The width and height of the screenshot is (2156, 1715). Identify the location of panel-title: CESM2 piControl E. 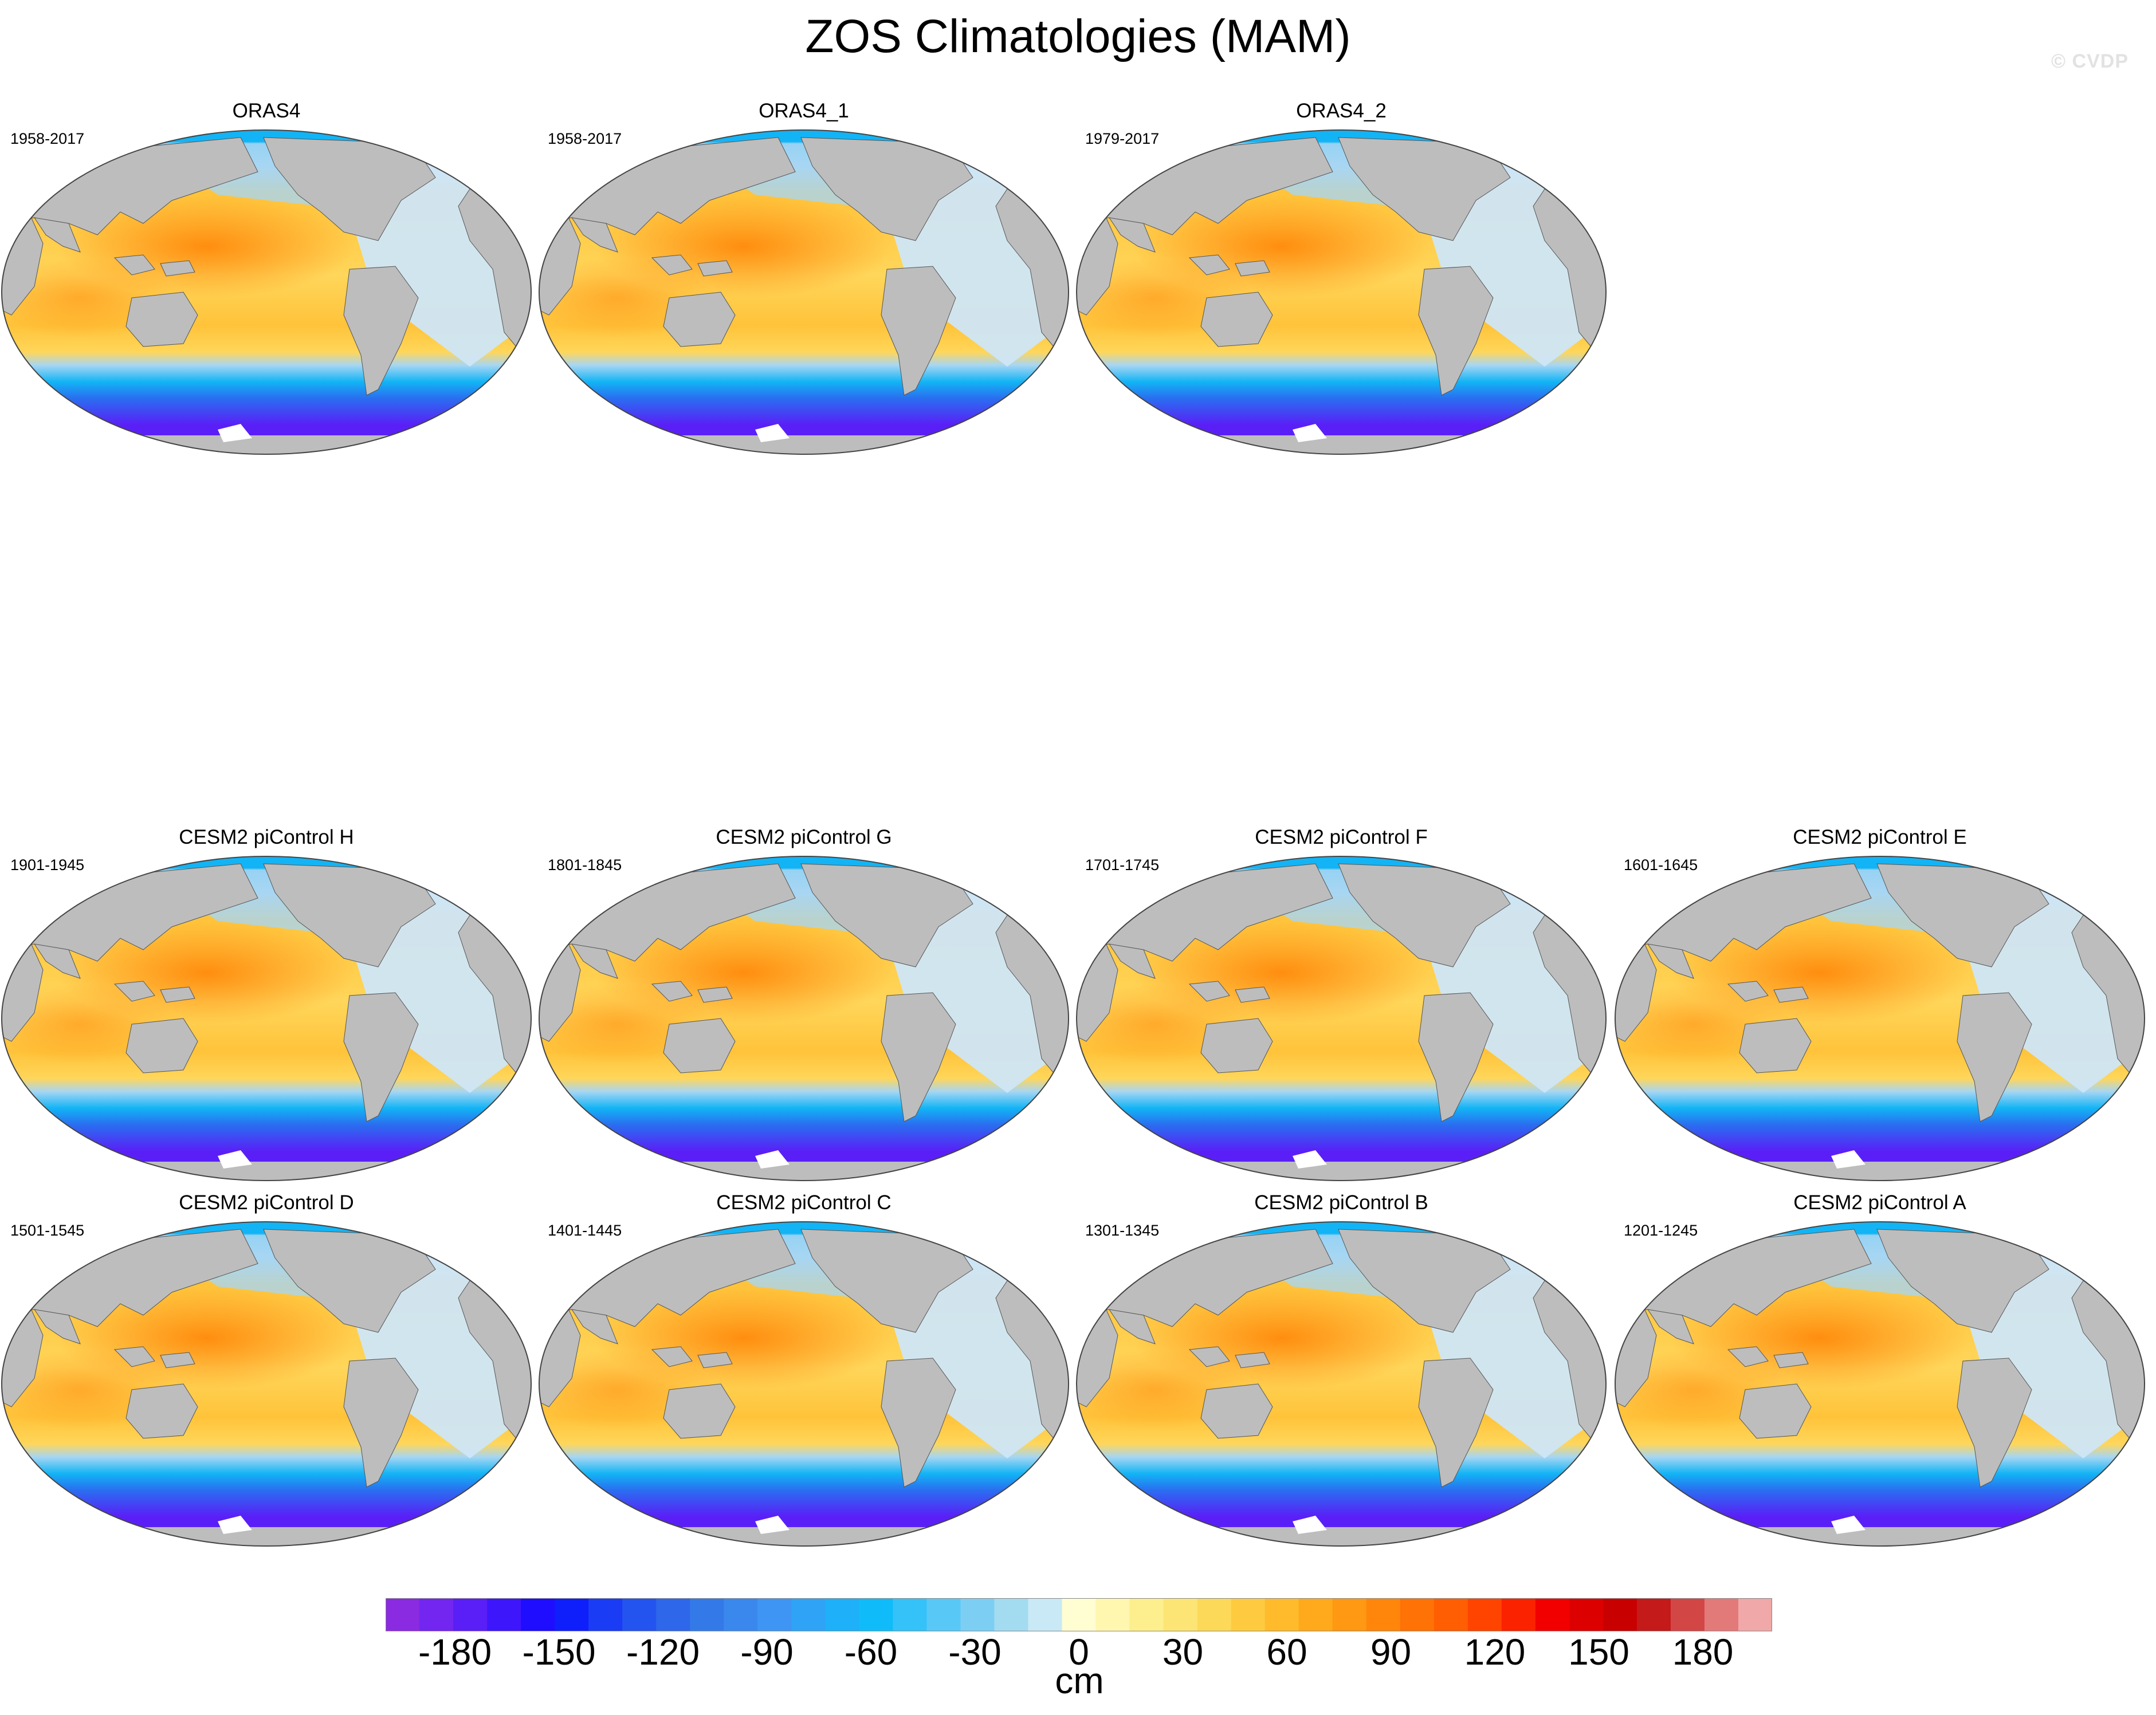
(1880, 837).